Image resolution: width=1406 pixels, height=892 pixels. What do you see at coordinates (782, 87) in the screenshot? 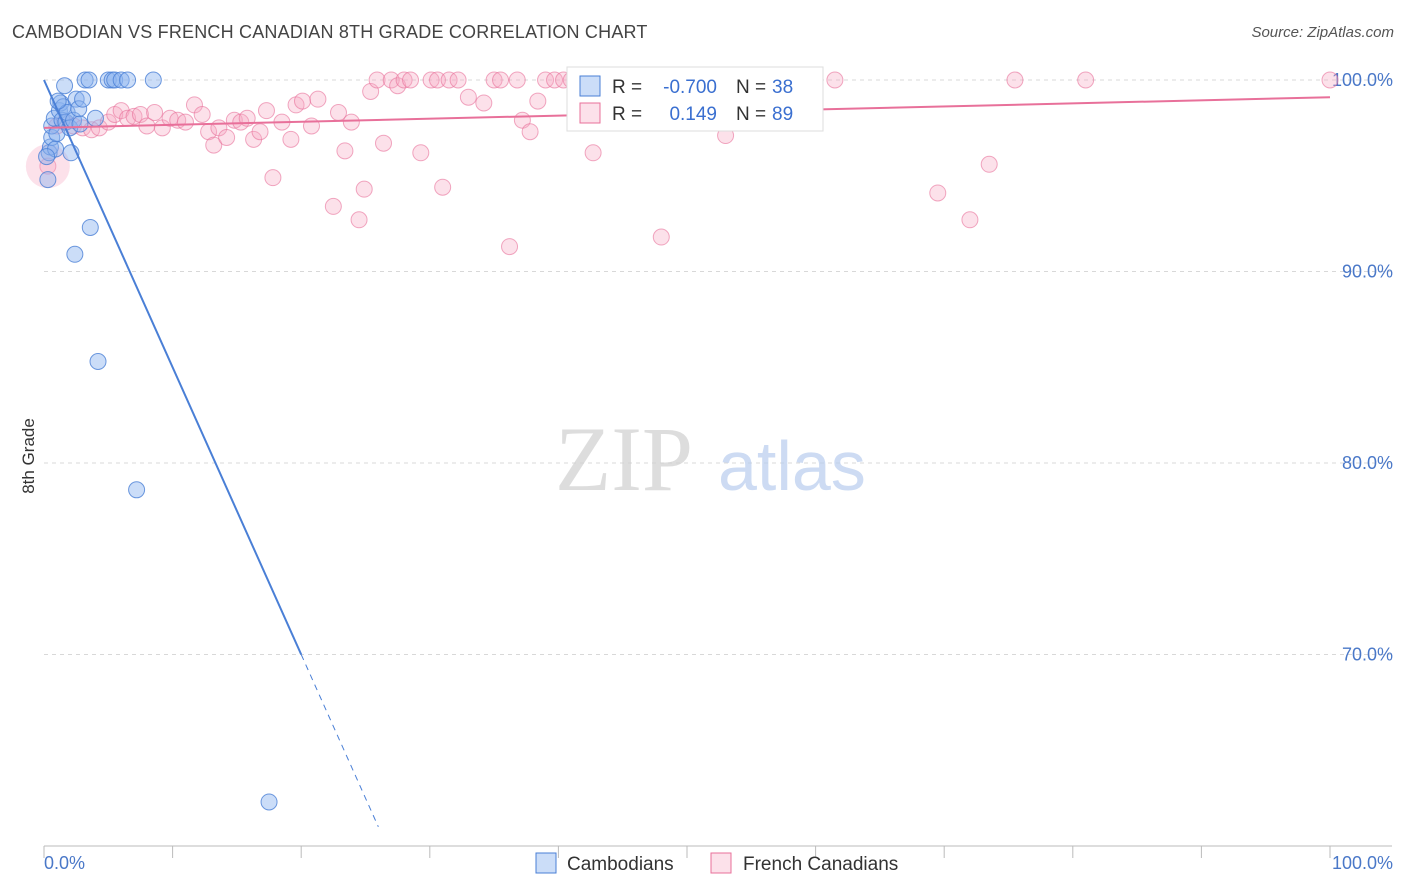
I see `legend-n-value: 38` at bounding box center [782, 87].